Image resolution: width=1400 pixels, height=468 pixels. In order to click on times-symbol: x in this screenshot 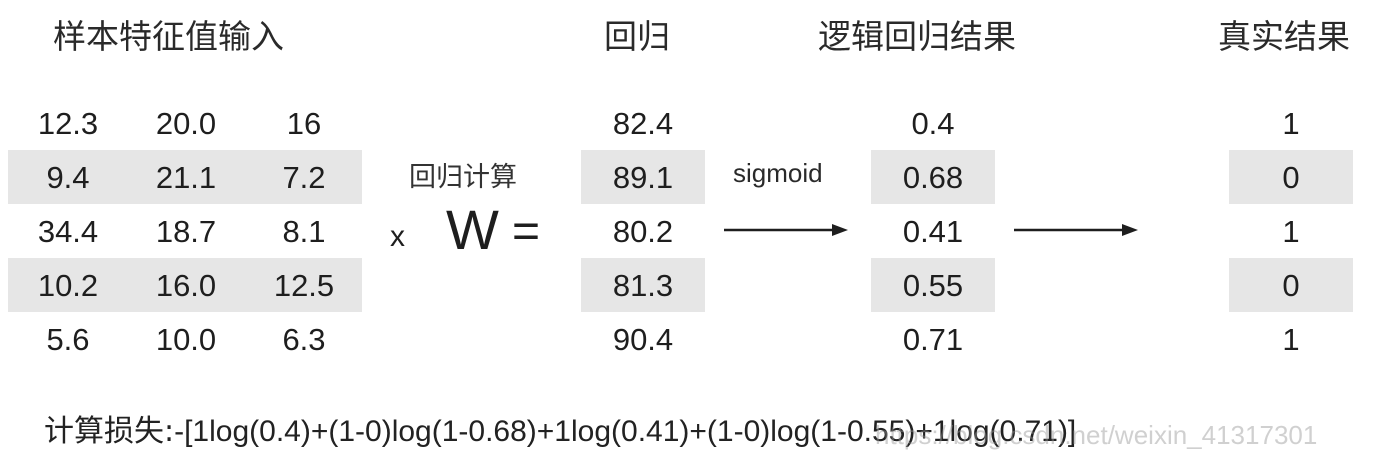, I will do `click(397, 236)`.